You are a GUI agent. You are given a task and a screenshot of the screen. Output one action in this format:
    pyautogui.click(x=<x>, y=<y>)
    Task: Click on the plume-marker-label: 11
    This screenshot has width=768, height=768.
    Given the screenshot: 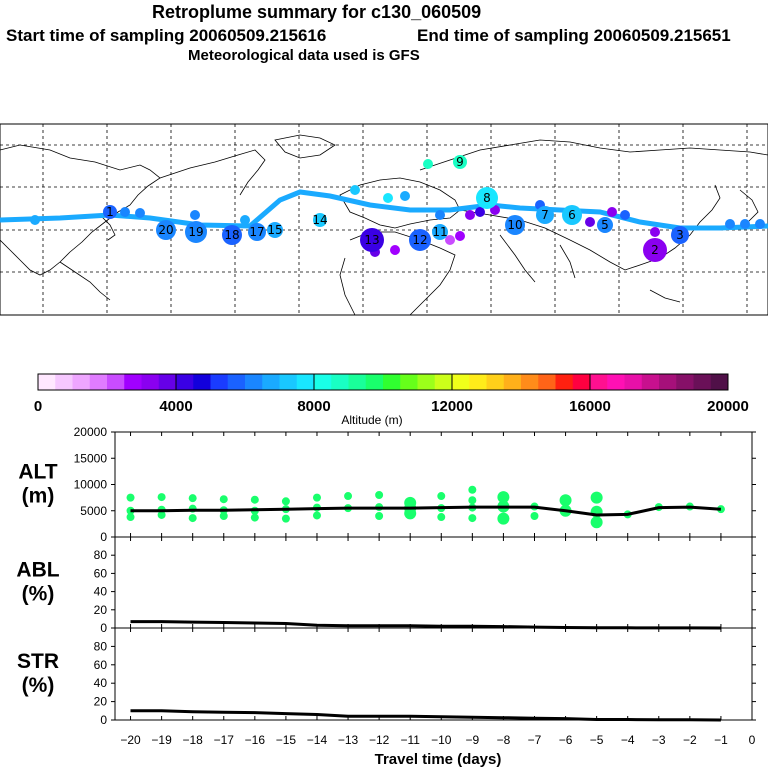 What is the action you would take?
    pyautogui.click(x=439, y=232)
    